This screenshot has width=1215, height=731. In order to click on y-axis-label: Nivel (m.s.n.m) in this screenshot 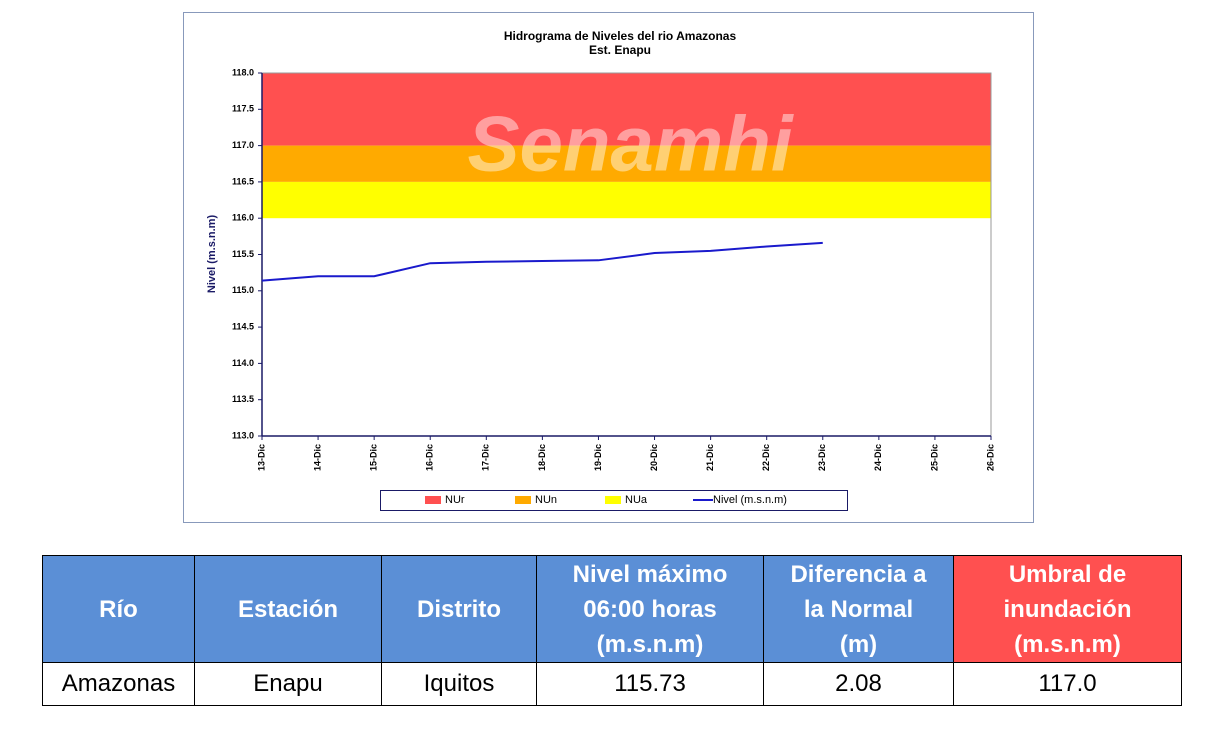, I will do `click(212, 254)`.